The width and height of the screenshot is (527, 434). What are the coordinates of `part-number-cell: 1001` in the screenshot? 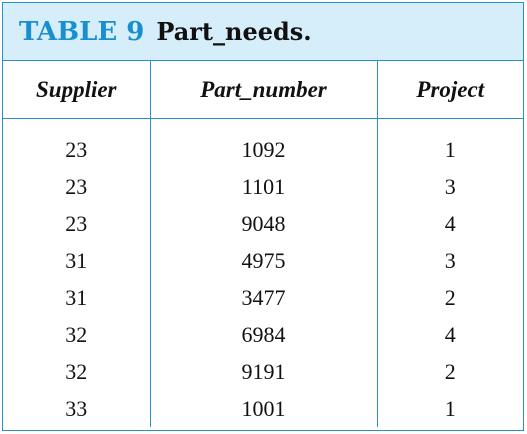 It's located at (263, 408).